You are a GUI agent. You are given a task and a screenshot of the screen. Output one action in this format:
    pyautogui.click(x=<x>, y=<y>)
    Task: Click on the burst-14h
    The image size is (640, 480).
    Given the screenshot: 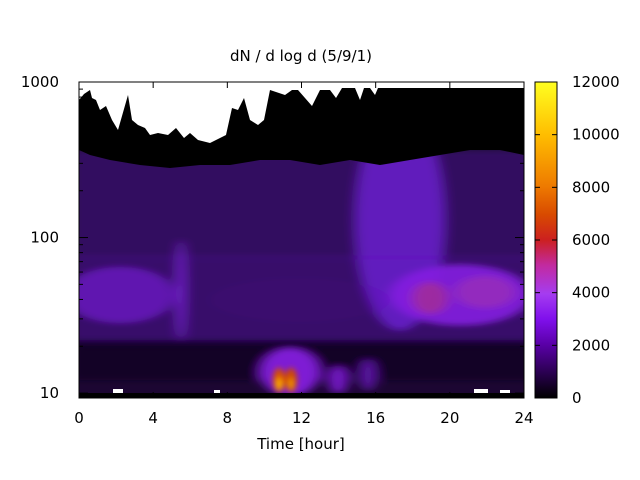 What is the action you would take?
    pyautogui.click(x=338, y=380)
    